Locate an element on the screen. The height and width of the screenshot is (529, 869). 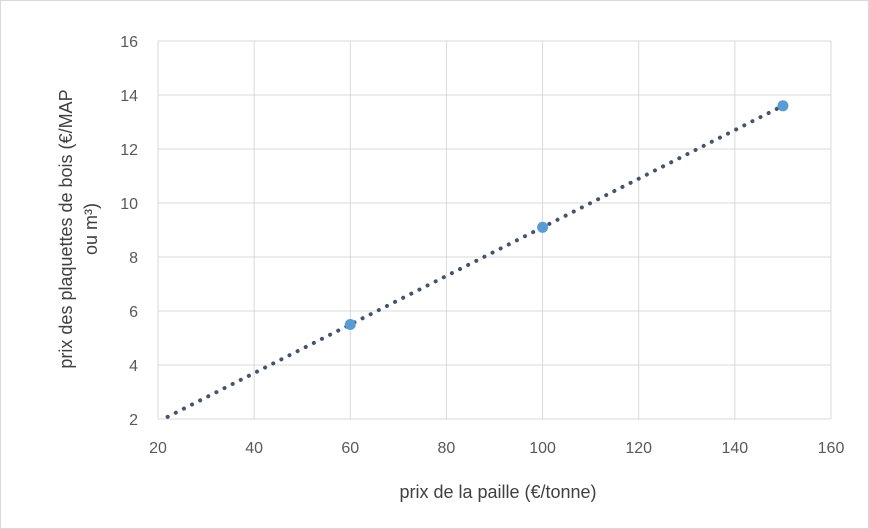
x-tick-label: 20 is located at coordinates (158, 448).